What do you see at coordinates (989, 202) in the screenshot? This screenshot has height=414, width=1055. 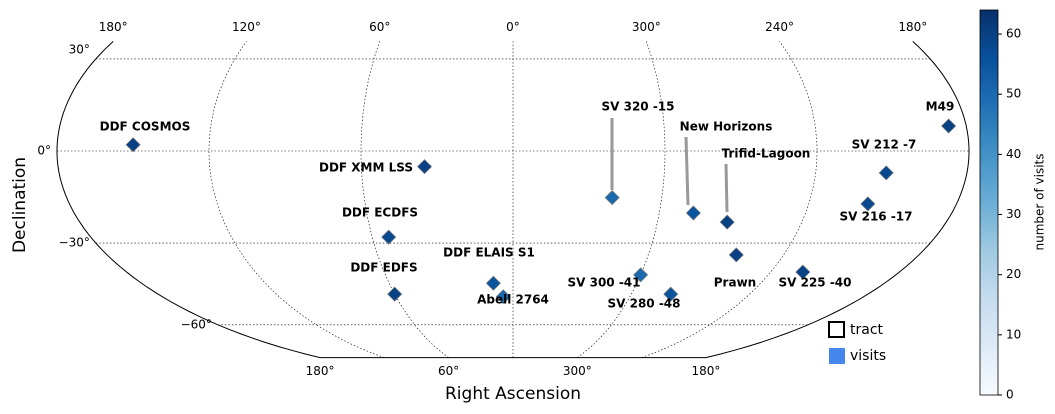 I see `colorbar` at bounding box center [989, 202].